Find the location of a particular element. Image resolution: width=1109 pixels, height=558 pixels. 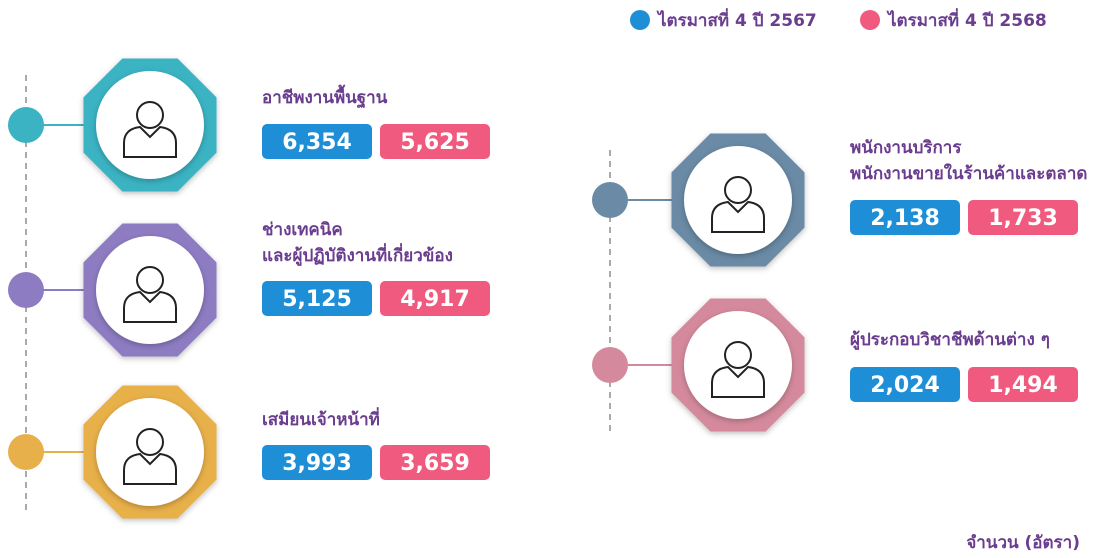

value: 1,733 is located at coordinates (1023, 218).